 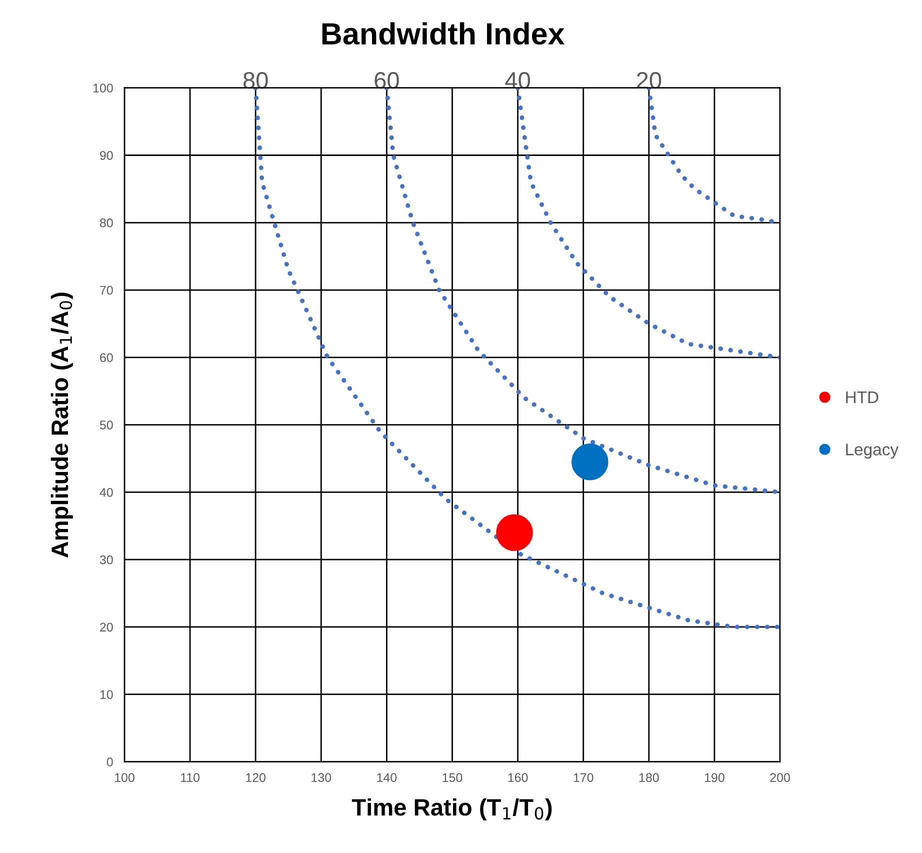 I want to click on y-tick-label: 80, so click(x=106, y=223).